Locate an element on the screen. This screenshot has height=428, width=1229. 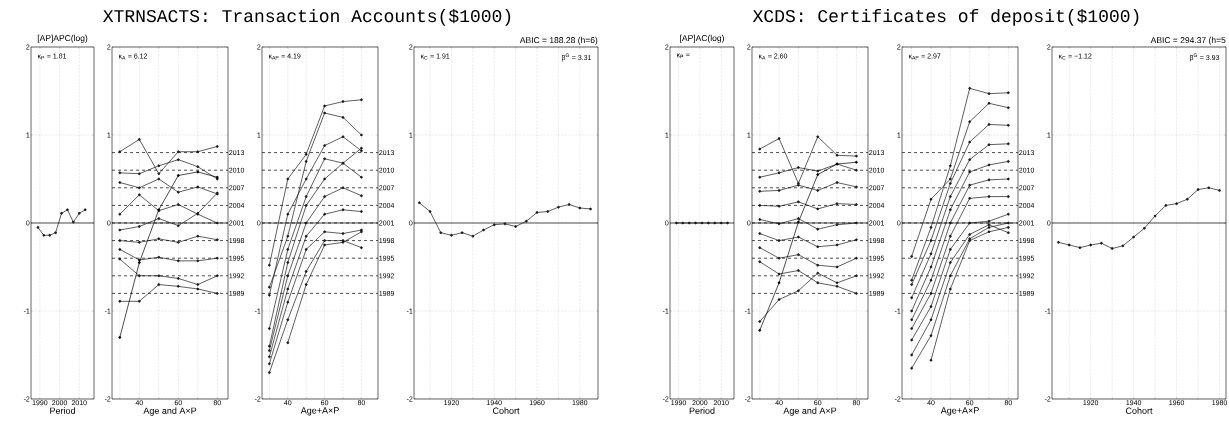
chart-title: XTRNSACTS: Transaction Accounts($1000) is located at coordinates (307, 17).